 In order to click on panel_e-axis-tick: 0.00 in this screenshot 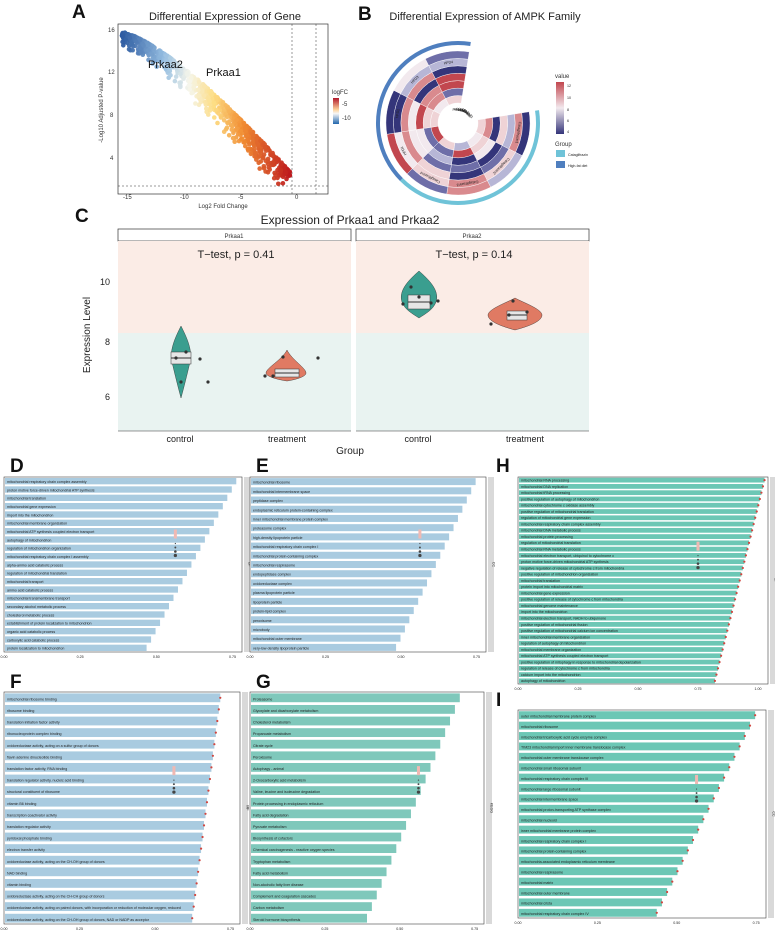, I will do `click(250, 657)`.